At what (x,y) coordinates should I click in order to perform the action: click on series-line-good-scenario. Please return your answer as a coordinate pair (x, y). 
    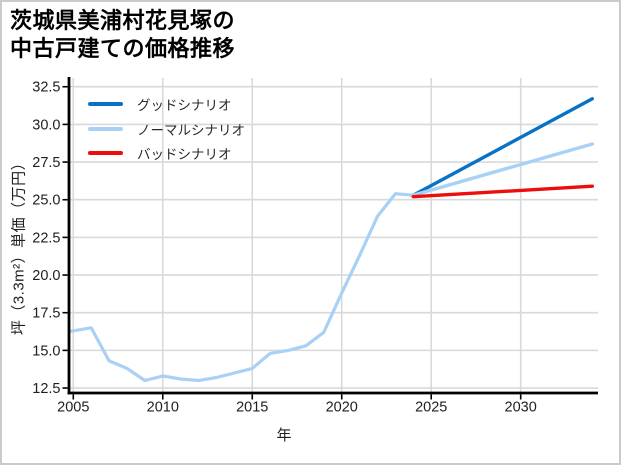
    Looking at the image, I should click on (502, 147).